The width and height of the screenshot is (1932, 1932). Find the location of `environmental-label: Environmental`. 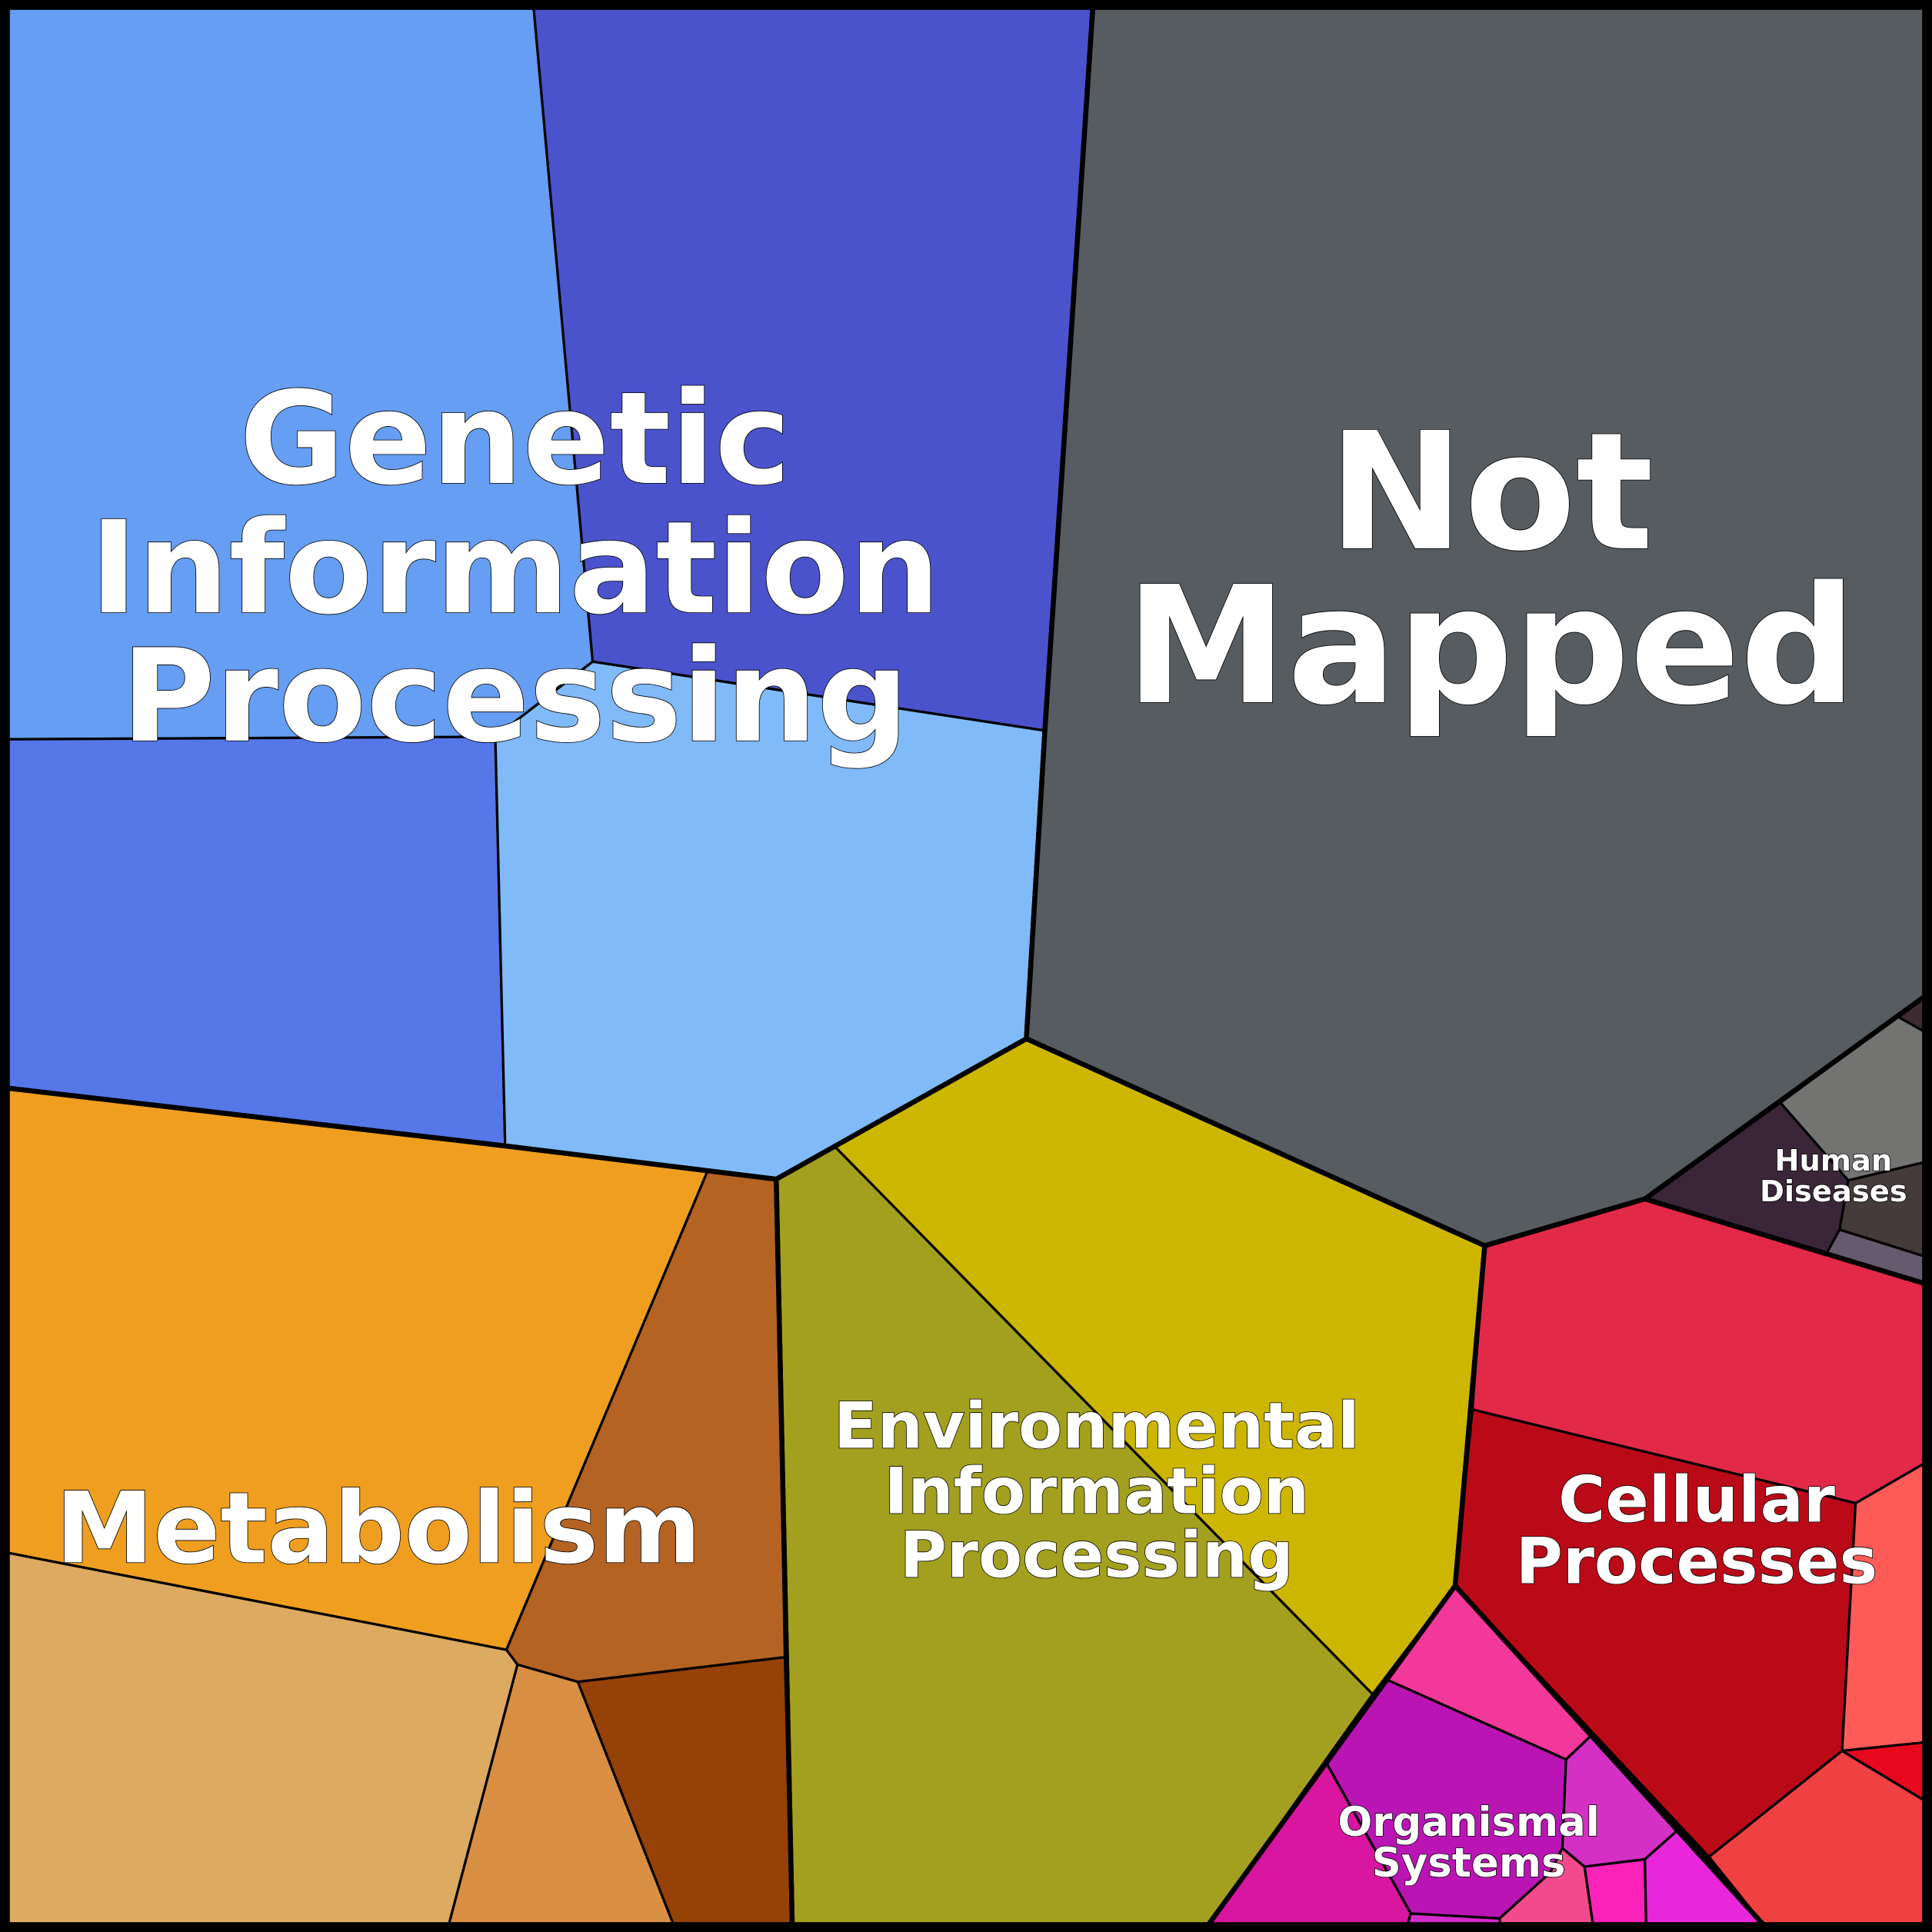

environmental-label: Environmental is located at coordinates (1097, 1425).